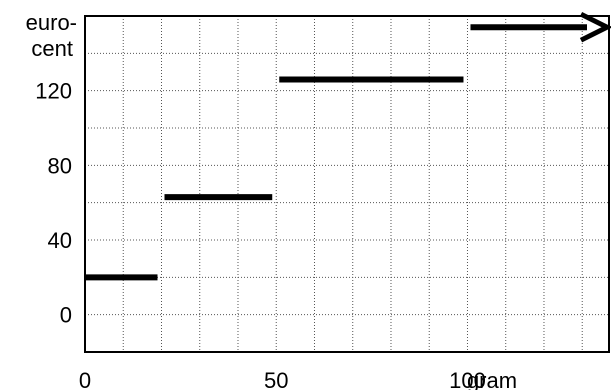 The height and width of the screenshot is (390, 611). Describe the element at coordinates (276, 379) in the screenshot. I see `x-tick-label: 50` at that location.